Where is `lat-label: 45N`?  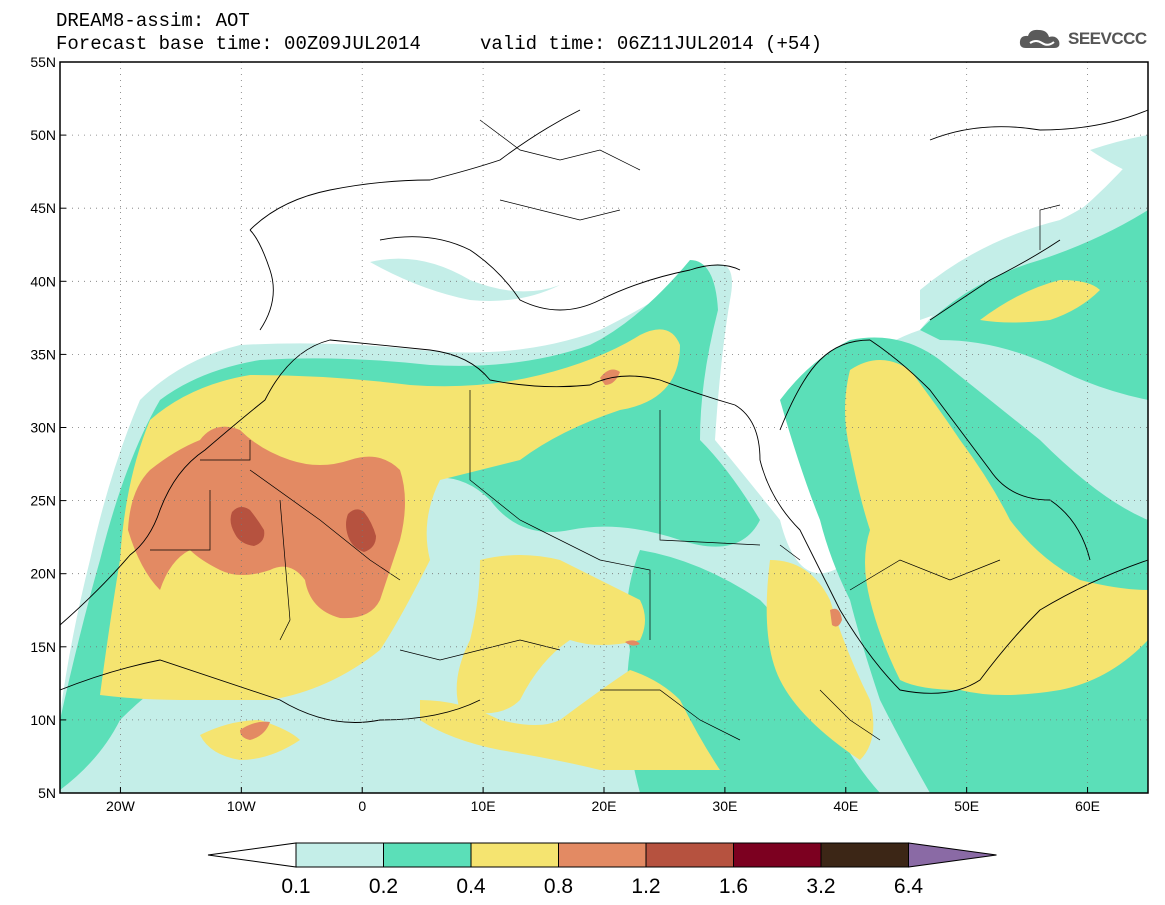 lat-label: 45N is located at coordinates (43, 208).